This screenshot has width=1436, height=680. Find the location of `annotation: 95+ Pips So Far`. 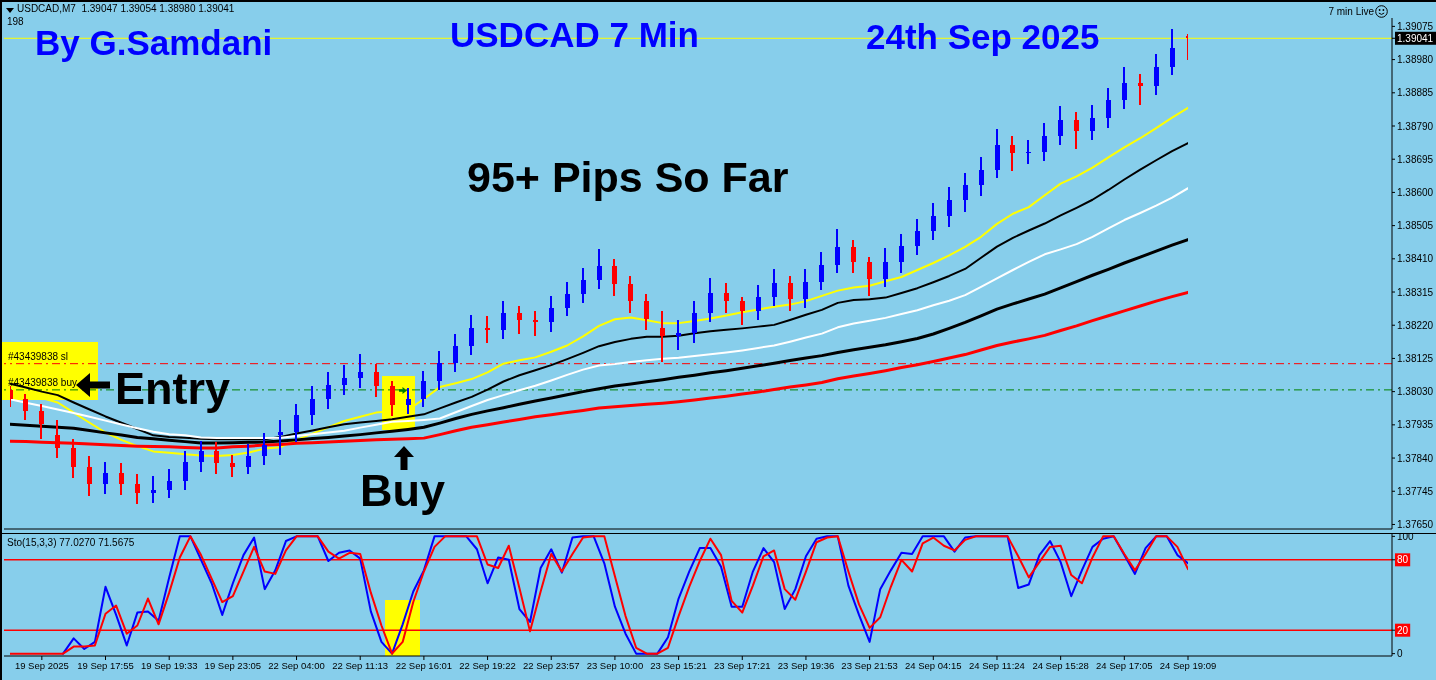

annotation: 95+ Pips So Far is located at coordinates (628, 177).